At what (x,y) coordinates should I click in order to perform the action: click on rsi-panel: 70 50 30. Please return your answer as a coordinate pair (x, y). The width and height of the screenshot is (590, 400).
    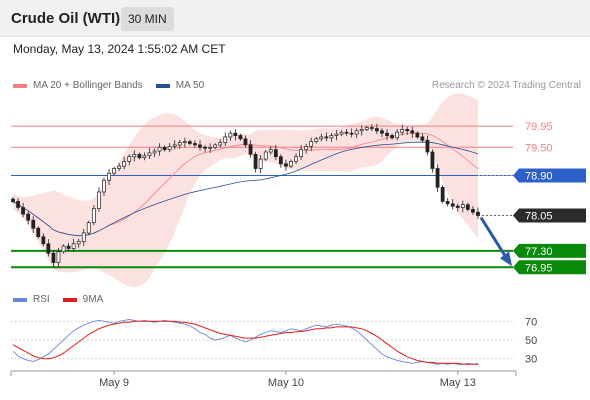
    Looking at the image, I should click on (274, 341).